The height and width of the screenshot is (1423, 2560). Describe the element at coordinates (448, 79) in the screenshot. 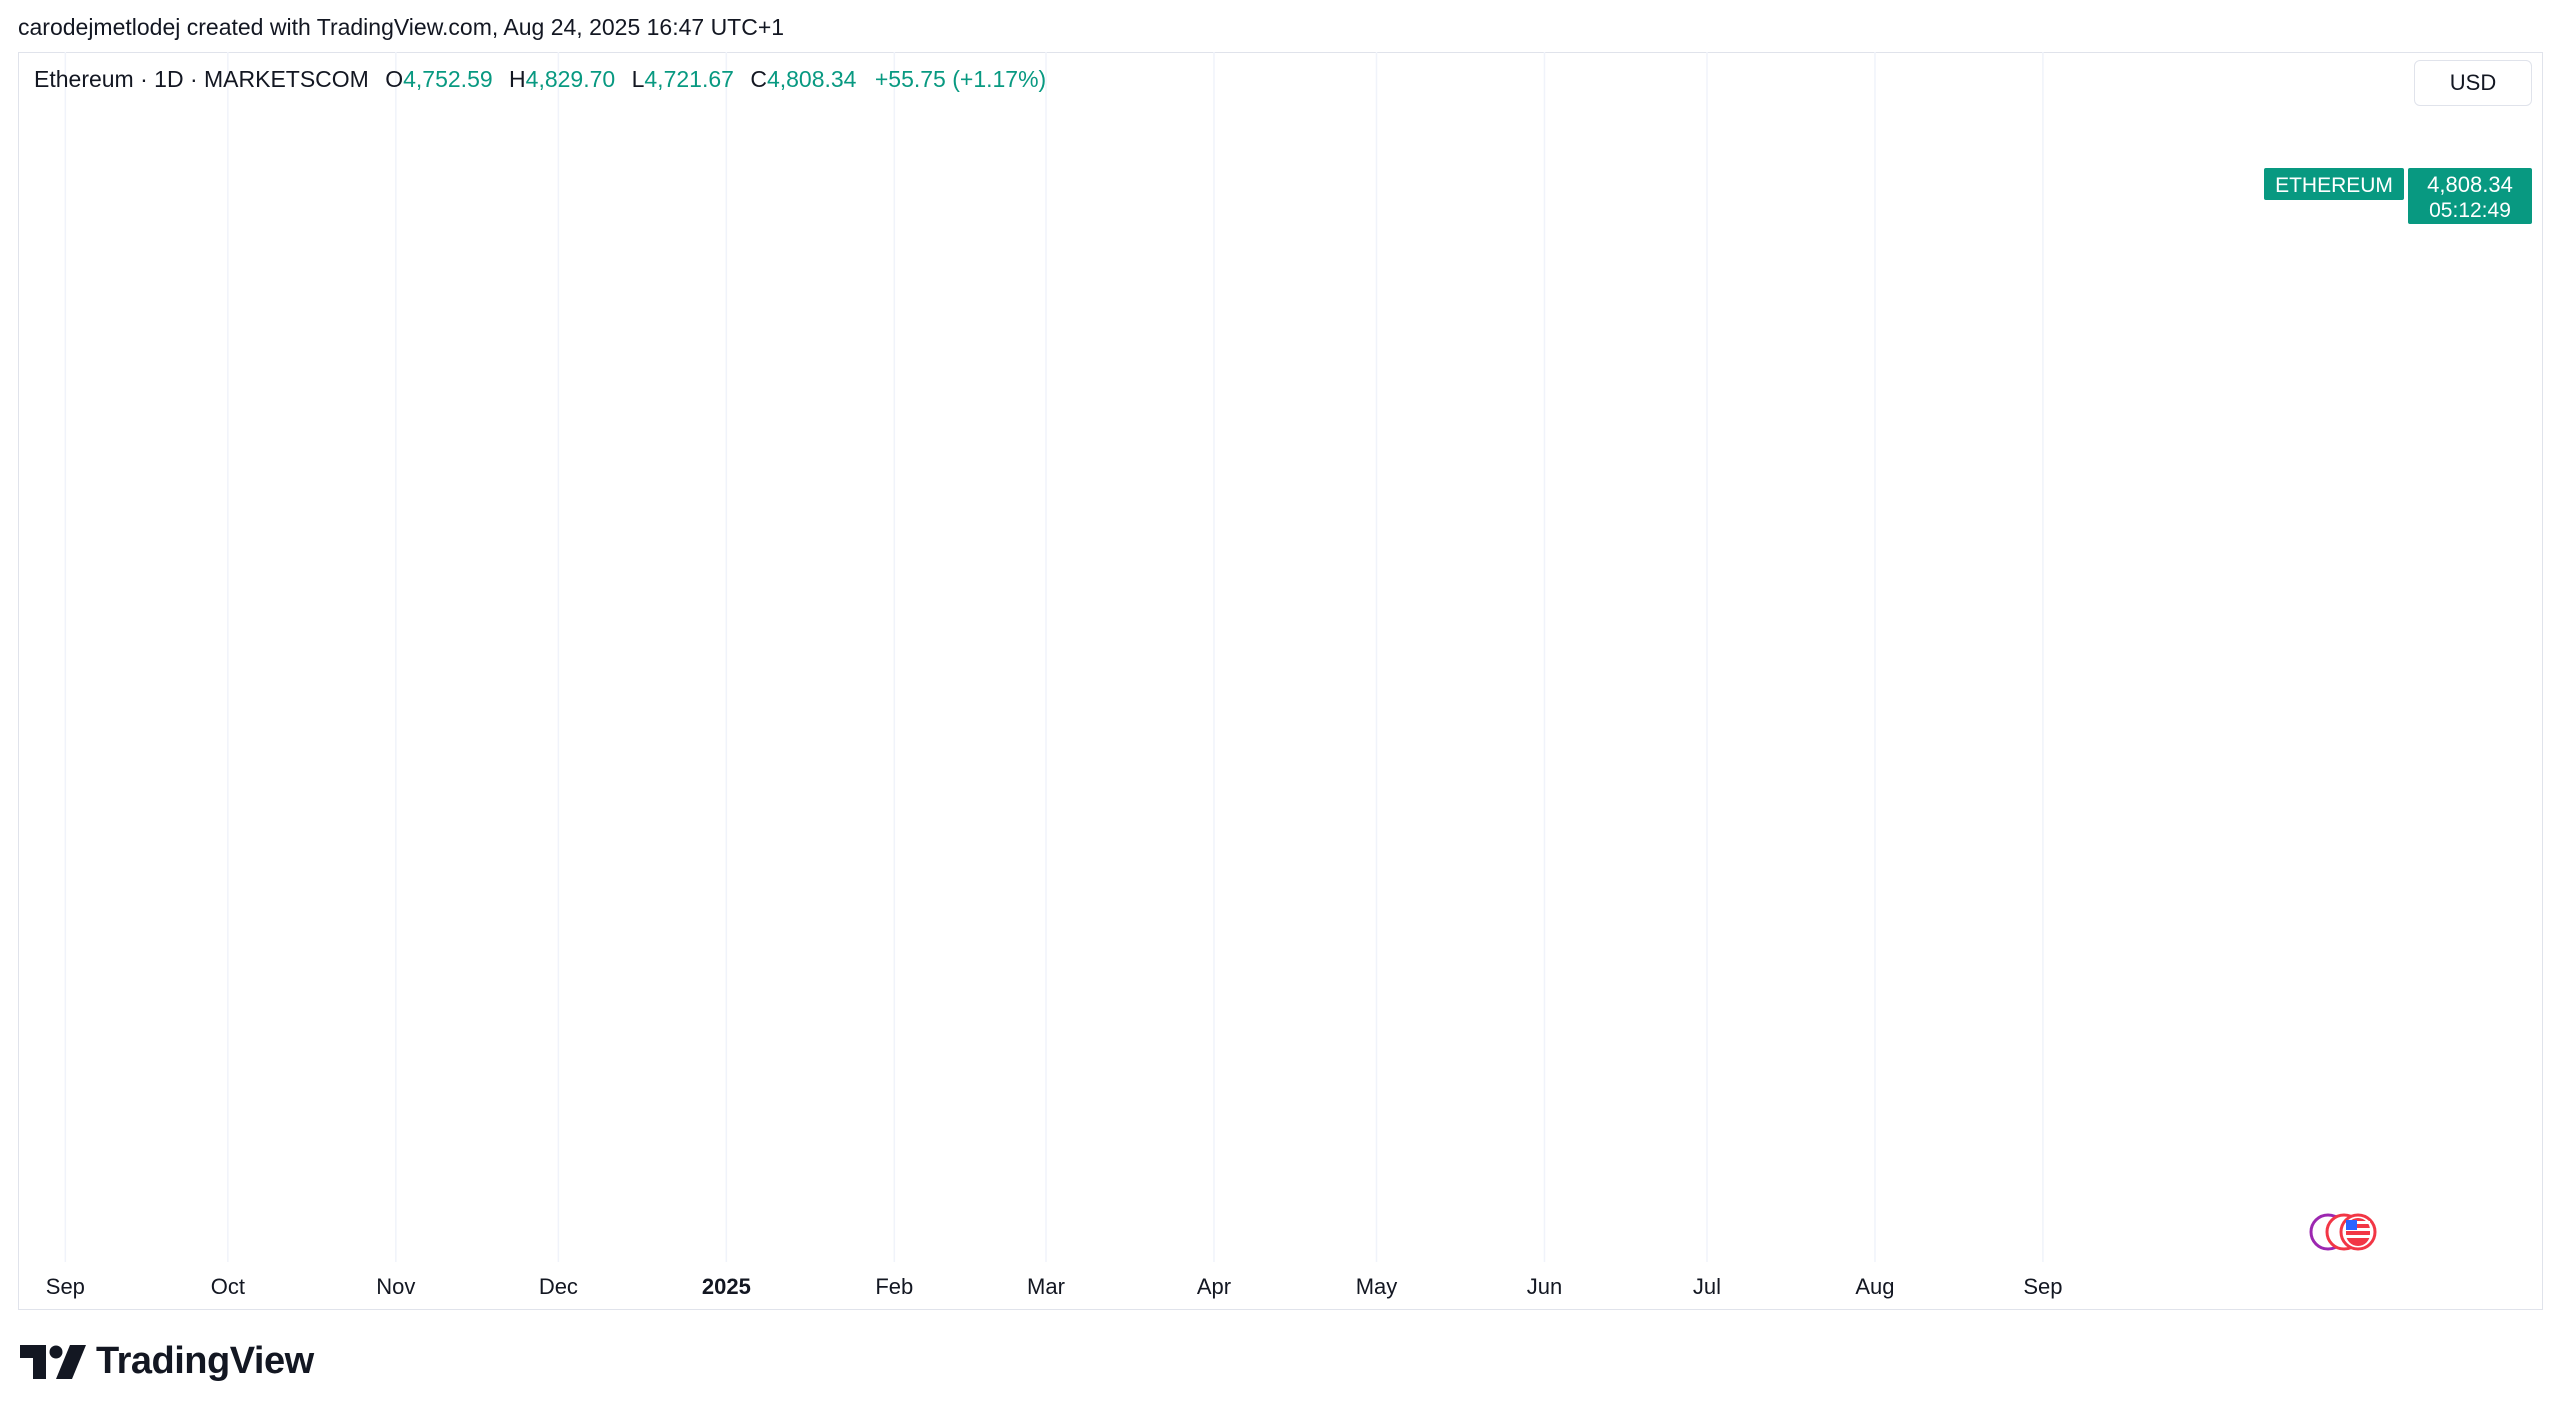

I see `open-value: 4,752.59` at that location.